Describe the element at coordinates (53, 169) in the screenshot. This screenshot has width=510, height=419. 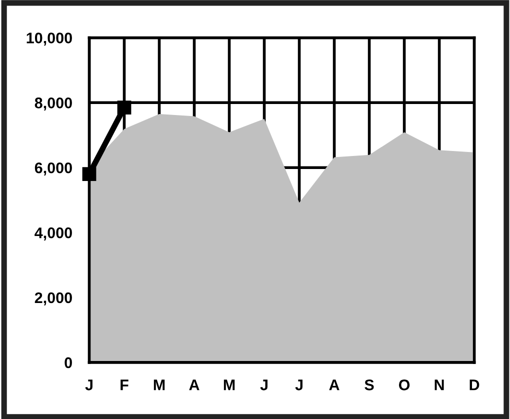
I see `y-tick-label: 6,000` at that location.